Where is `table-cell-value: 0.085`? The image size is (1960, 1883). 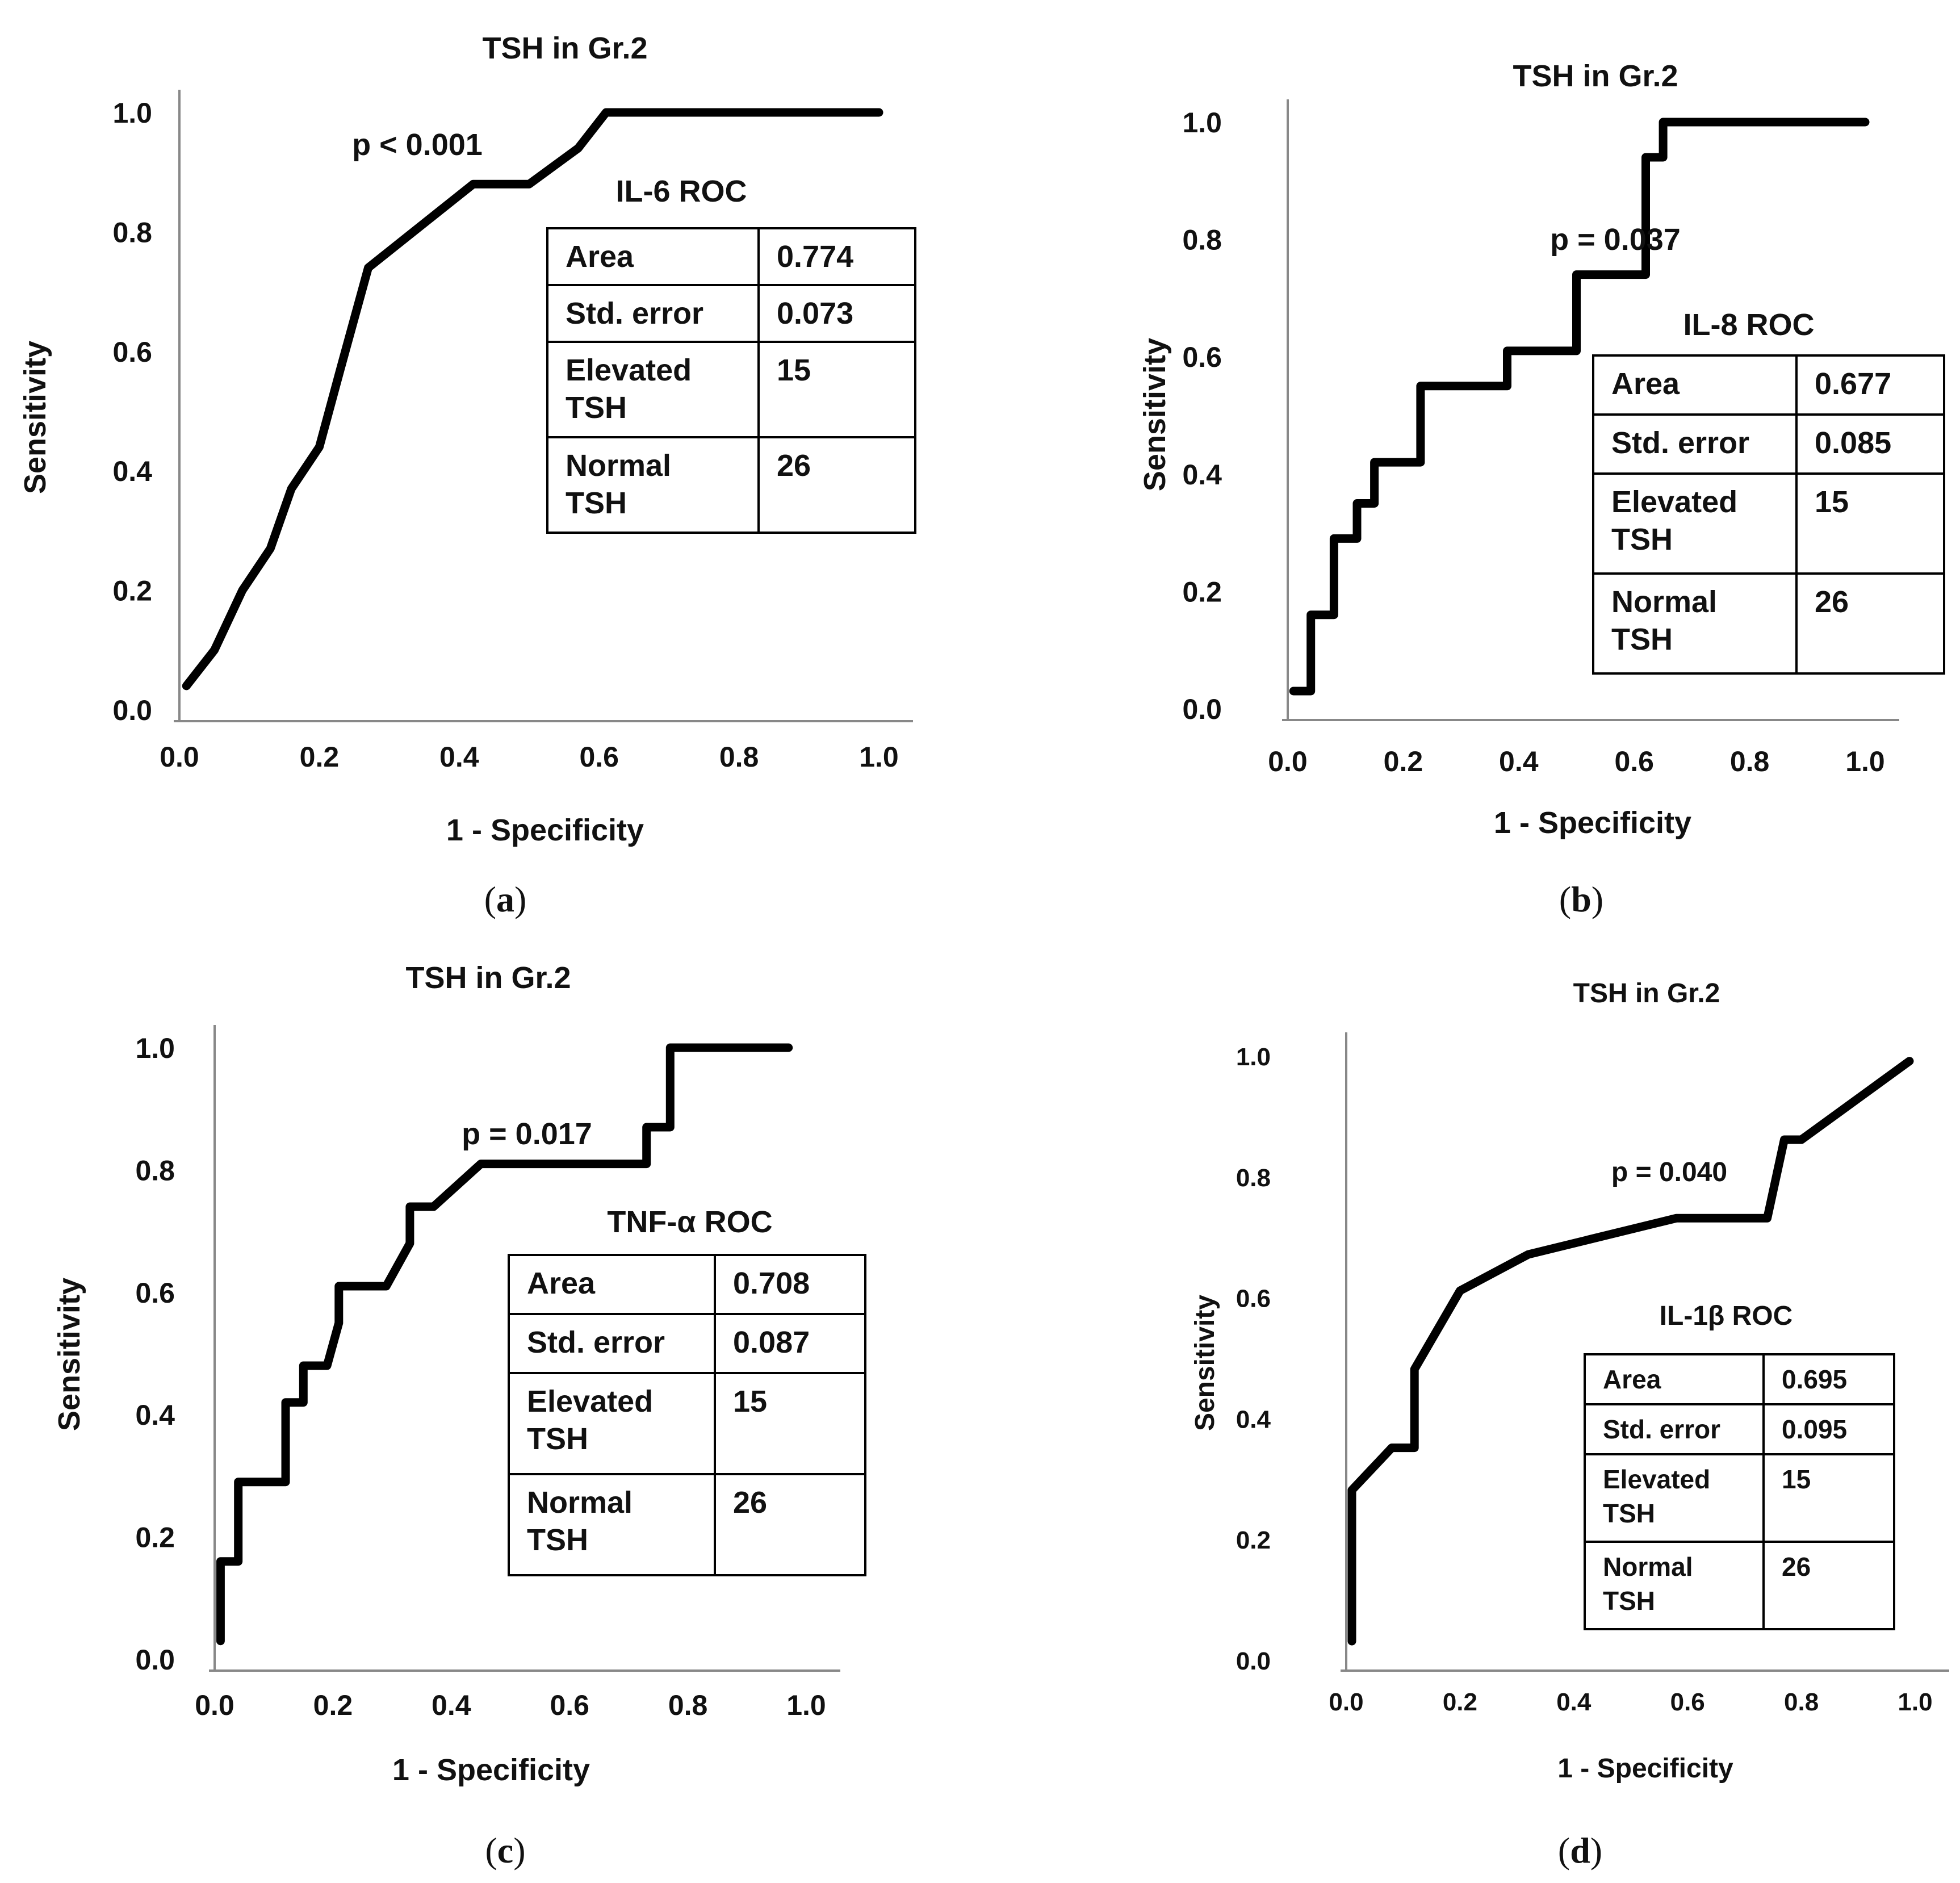 table-cell-value: 0.085 is located at coordinates (1853, 443).